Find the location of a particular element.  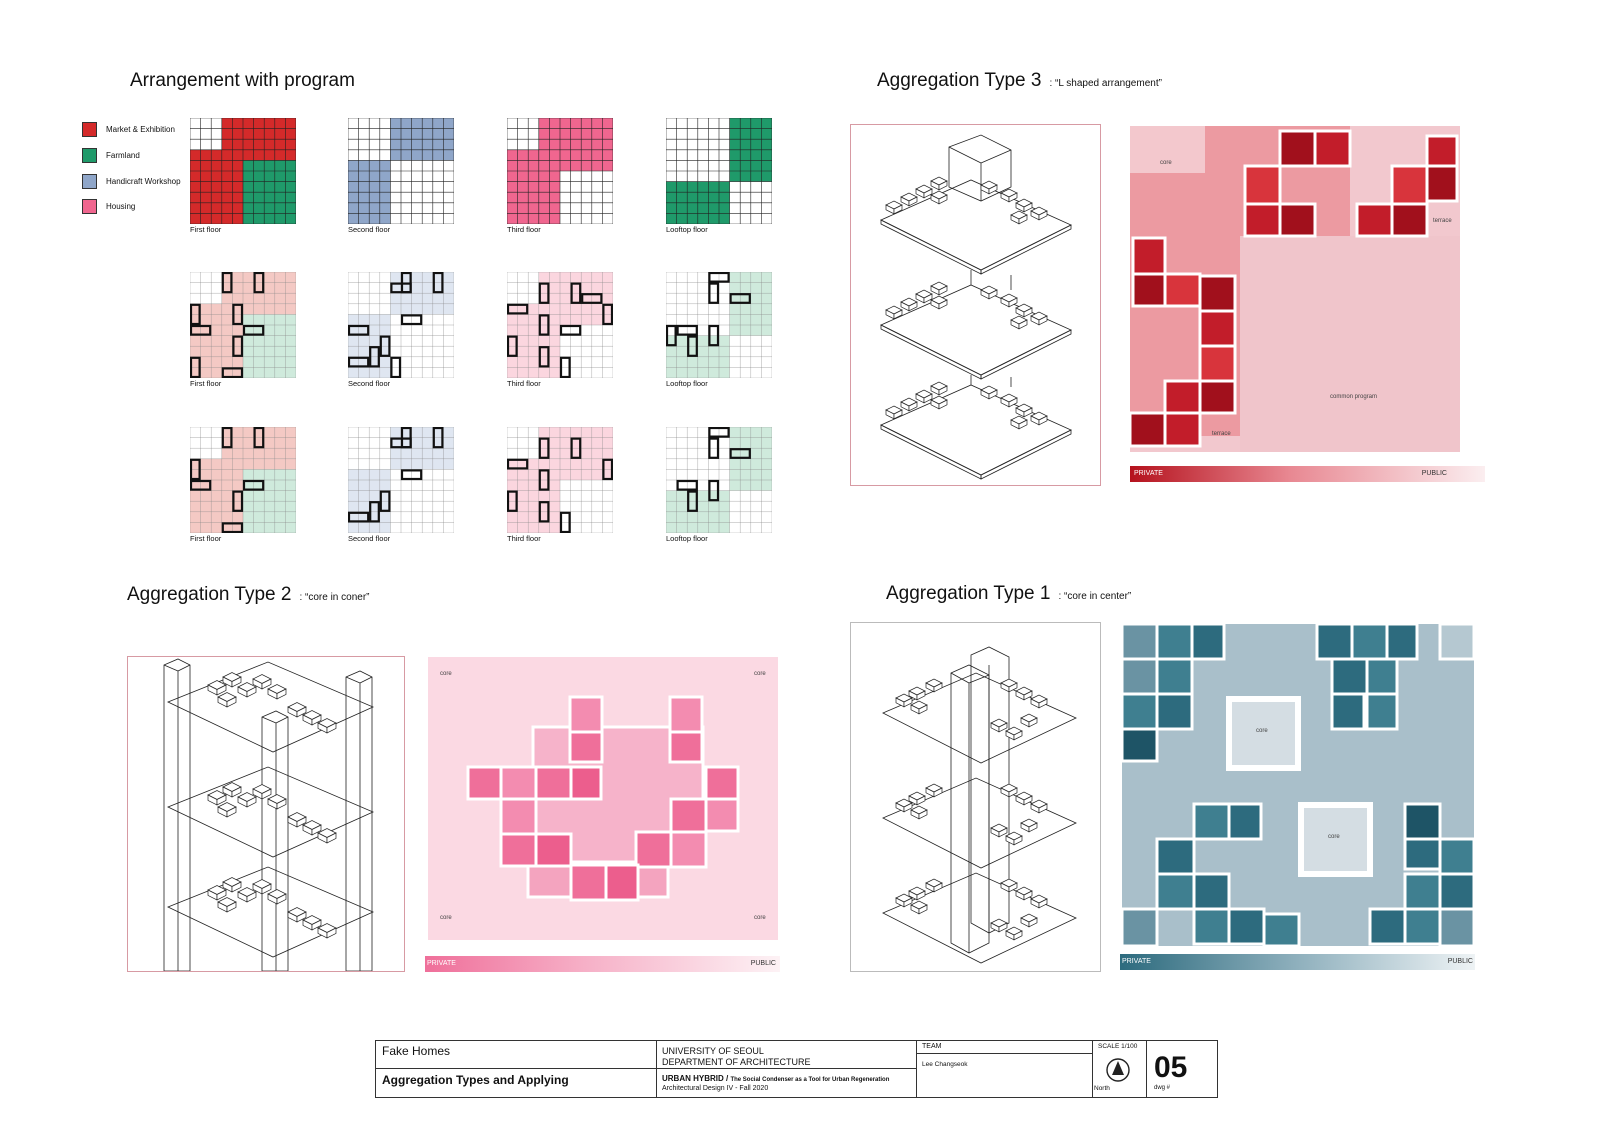

type3-plan-drawing is located at coordinates (1294, 289).